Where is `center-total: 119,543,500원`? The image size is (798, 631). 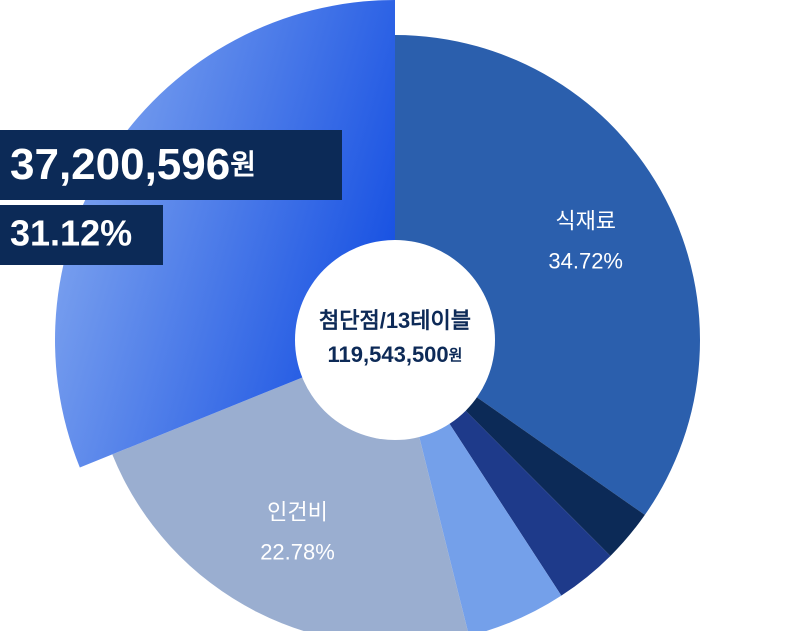 center-total: 119,543,500원 is located at coordinates (395, 354).